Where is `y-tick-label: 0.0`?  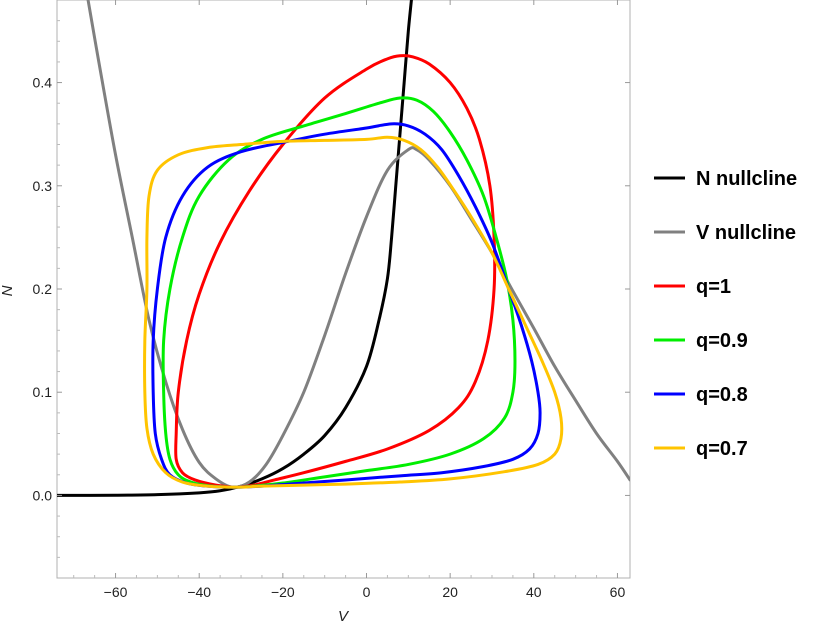
y-tick-label: 0.0 is located at coordinates (43, 495).